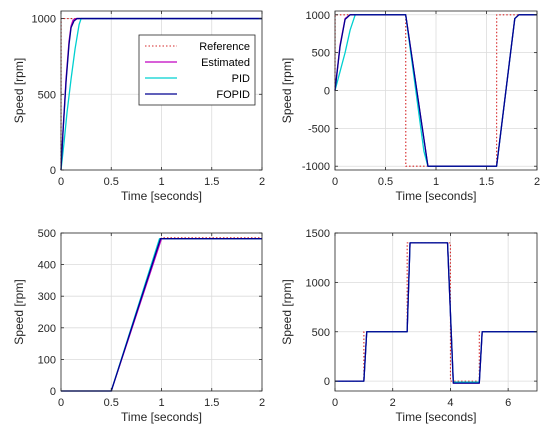  What do you see at coordinates (224, 47) in the screenshot?
I see `legend-label-reference: Reference` at bounding box center [224, 47].